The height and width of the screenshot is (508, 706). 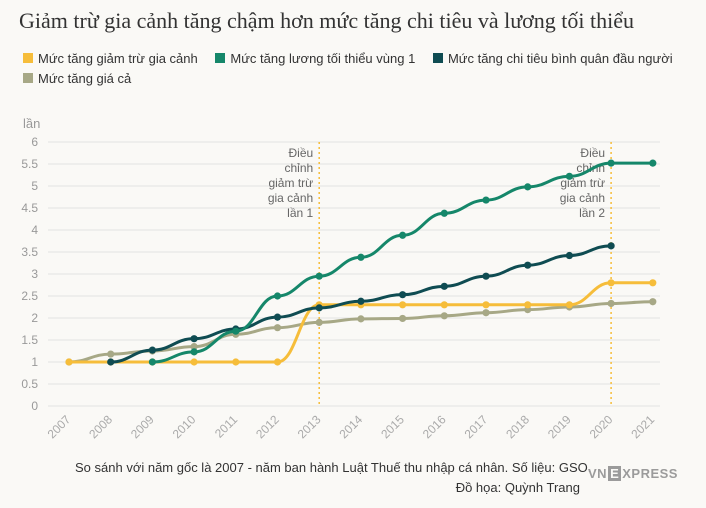 I want to click on x-tick-label: 2021, so click(x=642, y=426).